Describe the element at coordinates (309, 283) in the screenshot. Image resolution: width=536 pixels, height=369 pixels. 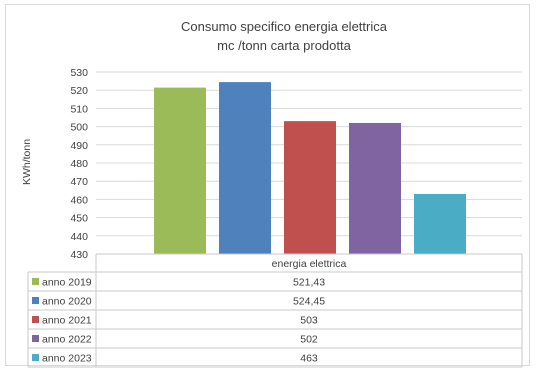
I see `data-value-label: 521,43` at that location.